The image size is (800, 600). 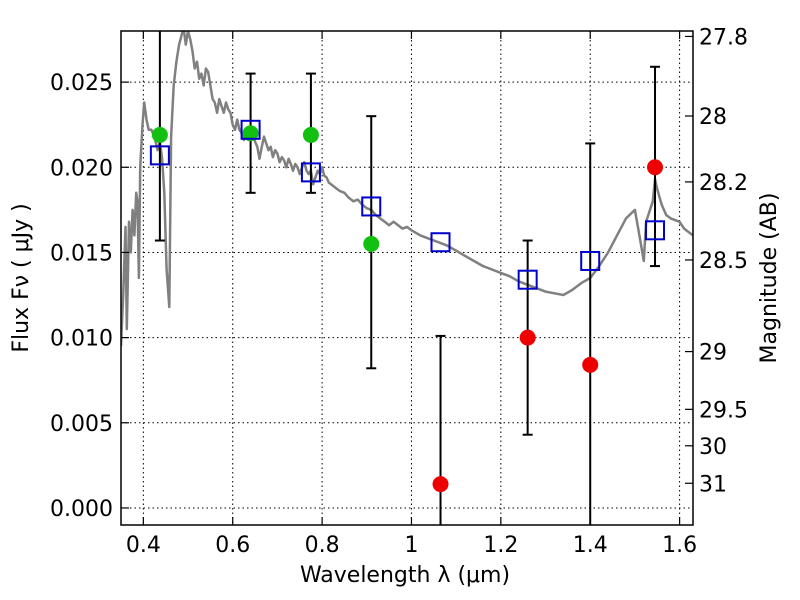 I want to click on x-axis-label: Wavelength λ (μm), so click(x=405, y=575).